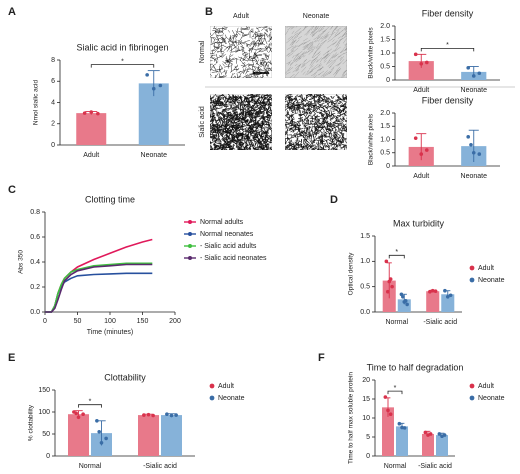  I want to click on legend-label: - Sialic acid neonates, so click(233, 258).